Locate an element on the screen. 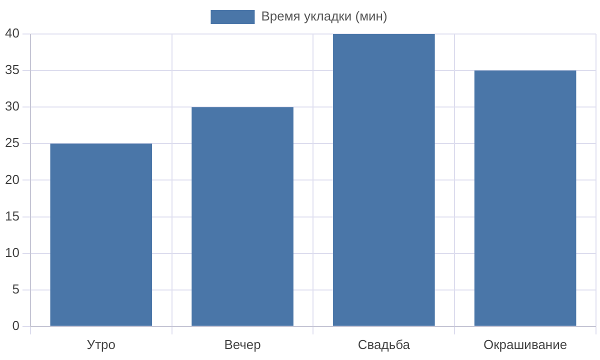  y-tick-label: 40 is located at coordinates (12, 33).